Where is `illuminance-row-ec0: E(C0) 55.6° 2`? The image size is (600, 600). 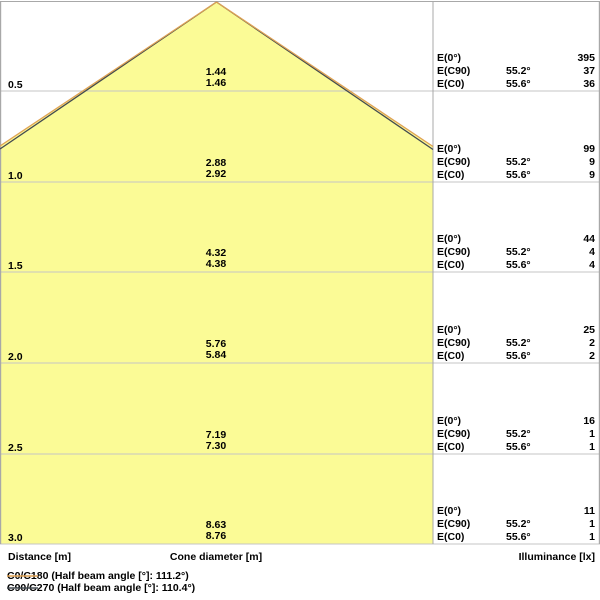 illuminance-row-ec0: E(C0) 55.6° 2 is located at coordinates (516, 356).